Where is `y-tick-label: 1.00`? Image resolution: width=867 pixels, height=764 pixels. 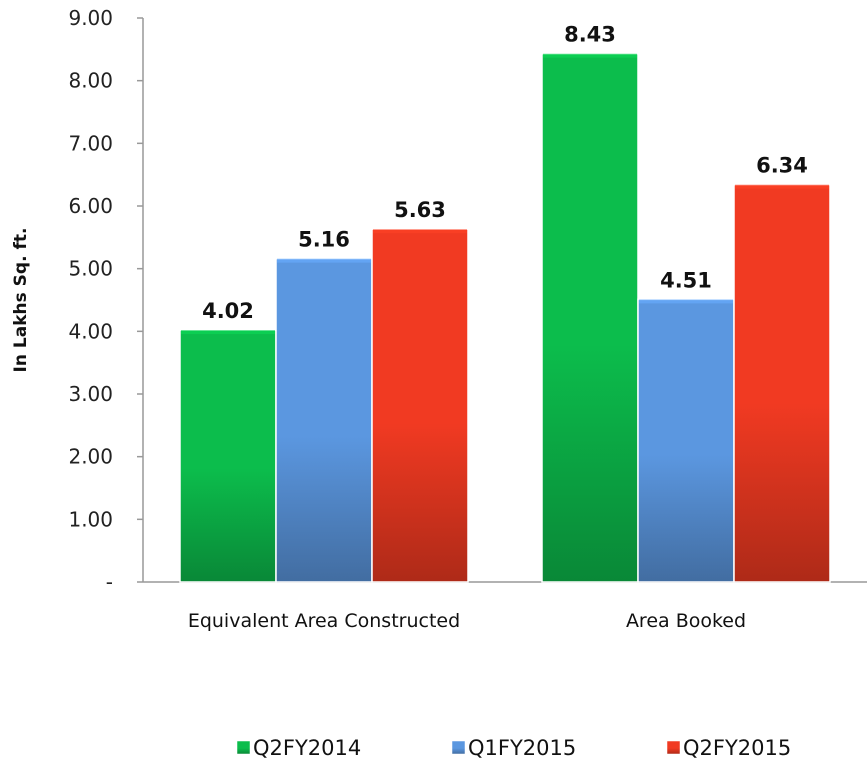 y-tick-label: 1.00 is located at coordinates (90, 519).